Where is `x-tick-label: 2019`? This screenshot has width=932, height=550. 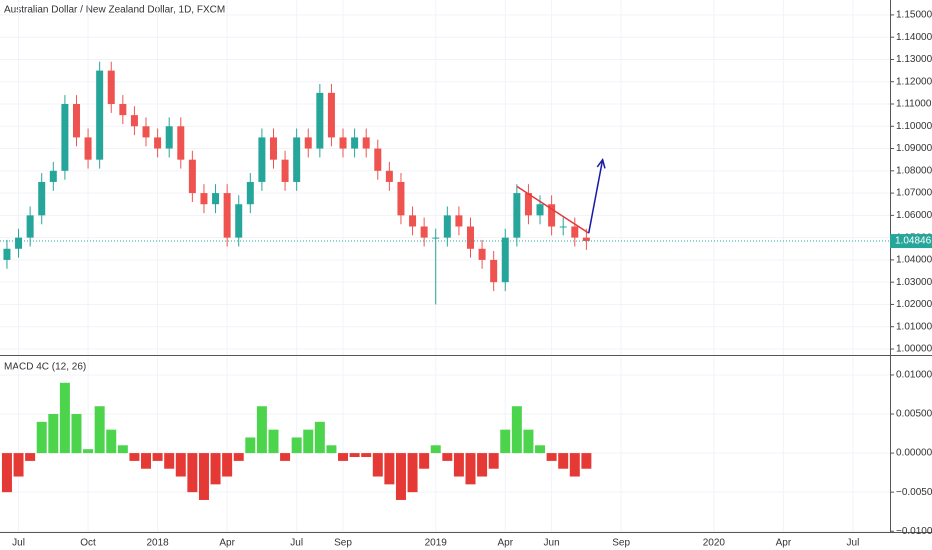
x-tick-label: 2019 is located at coordinates (436, 543).